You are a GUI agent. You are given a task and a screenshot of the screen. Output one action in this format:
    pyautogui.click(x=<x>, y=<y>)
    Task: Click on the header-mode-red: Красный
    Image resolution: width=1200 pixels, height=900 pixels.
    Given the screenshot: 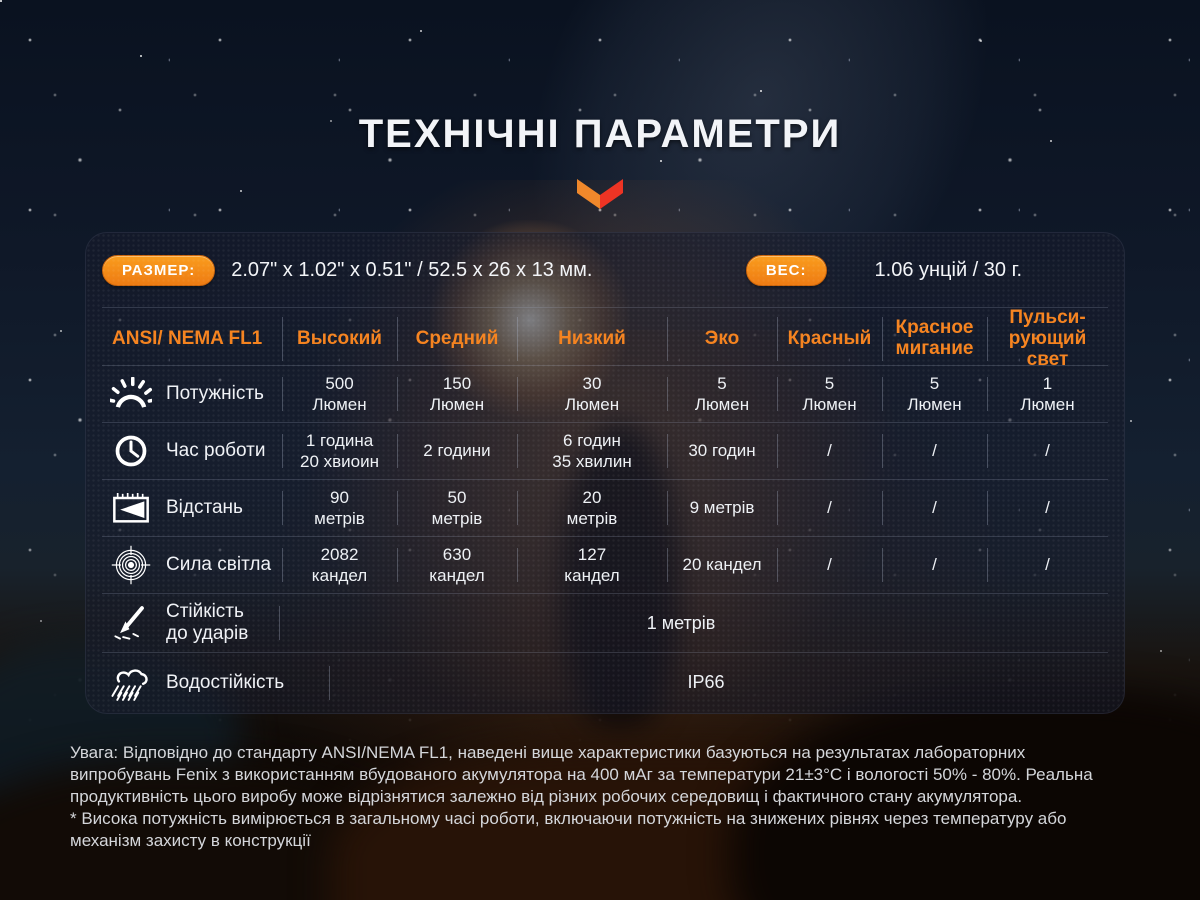 What is the action you would take?
    pyautogui.click(x=829, y=339)
    